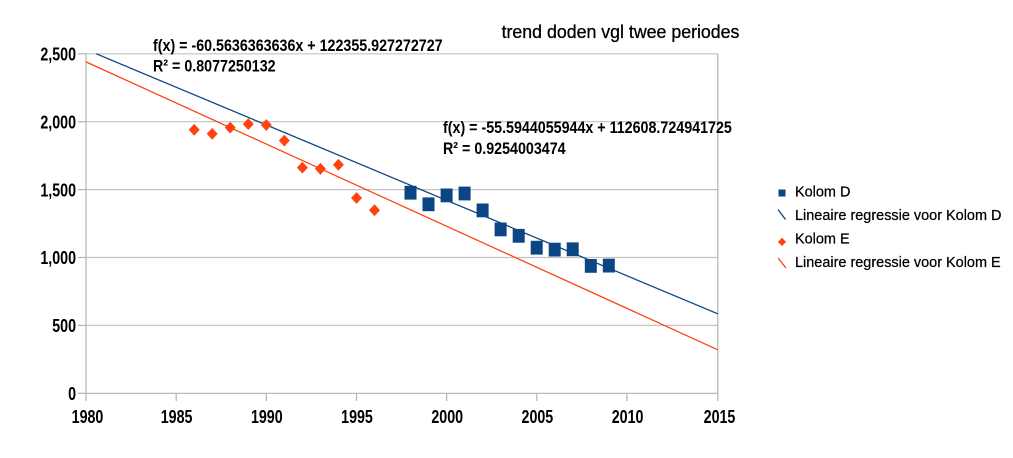  Describe the element at coordinates (628, 417) in the screenshot. I see `svg-text: 2010` at that location.